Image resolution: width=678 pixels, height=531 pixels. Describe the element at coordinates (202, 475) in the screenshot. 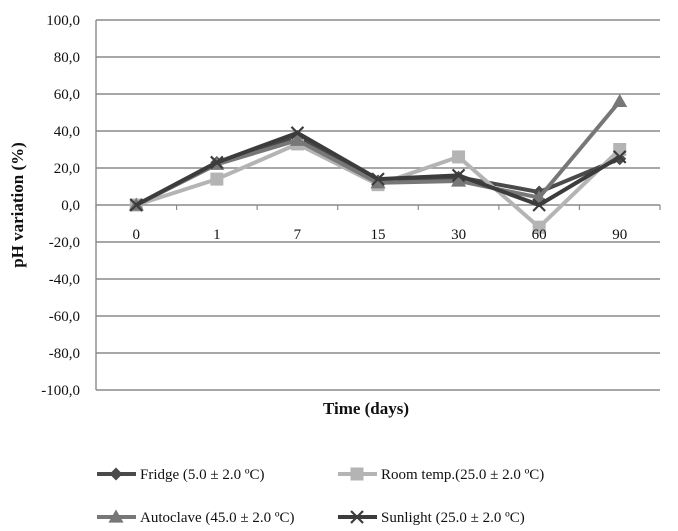

I see `legend-label: Fridge (5.0 ± 2.0 ºC)` at that location.